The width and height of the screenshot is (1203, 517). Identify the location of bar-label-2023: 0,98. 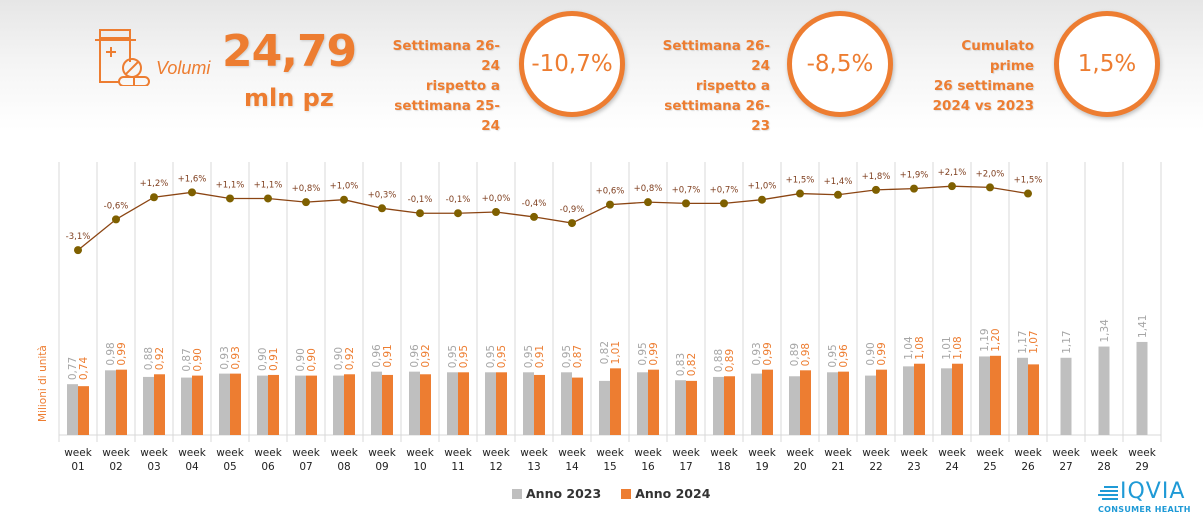
(111, 353).